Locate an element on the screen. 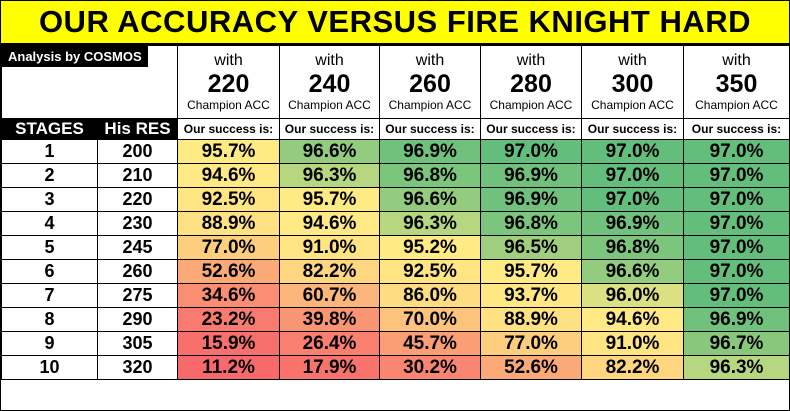  table-row: 1 200 95.7% 96.6% 96.9% 97.0% 97.0% 97.0% is located at coordinates (395, 151).